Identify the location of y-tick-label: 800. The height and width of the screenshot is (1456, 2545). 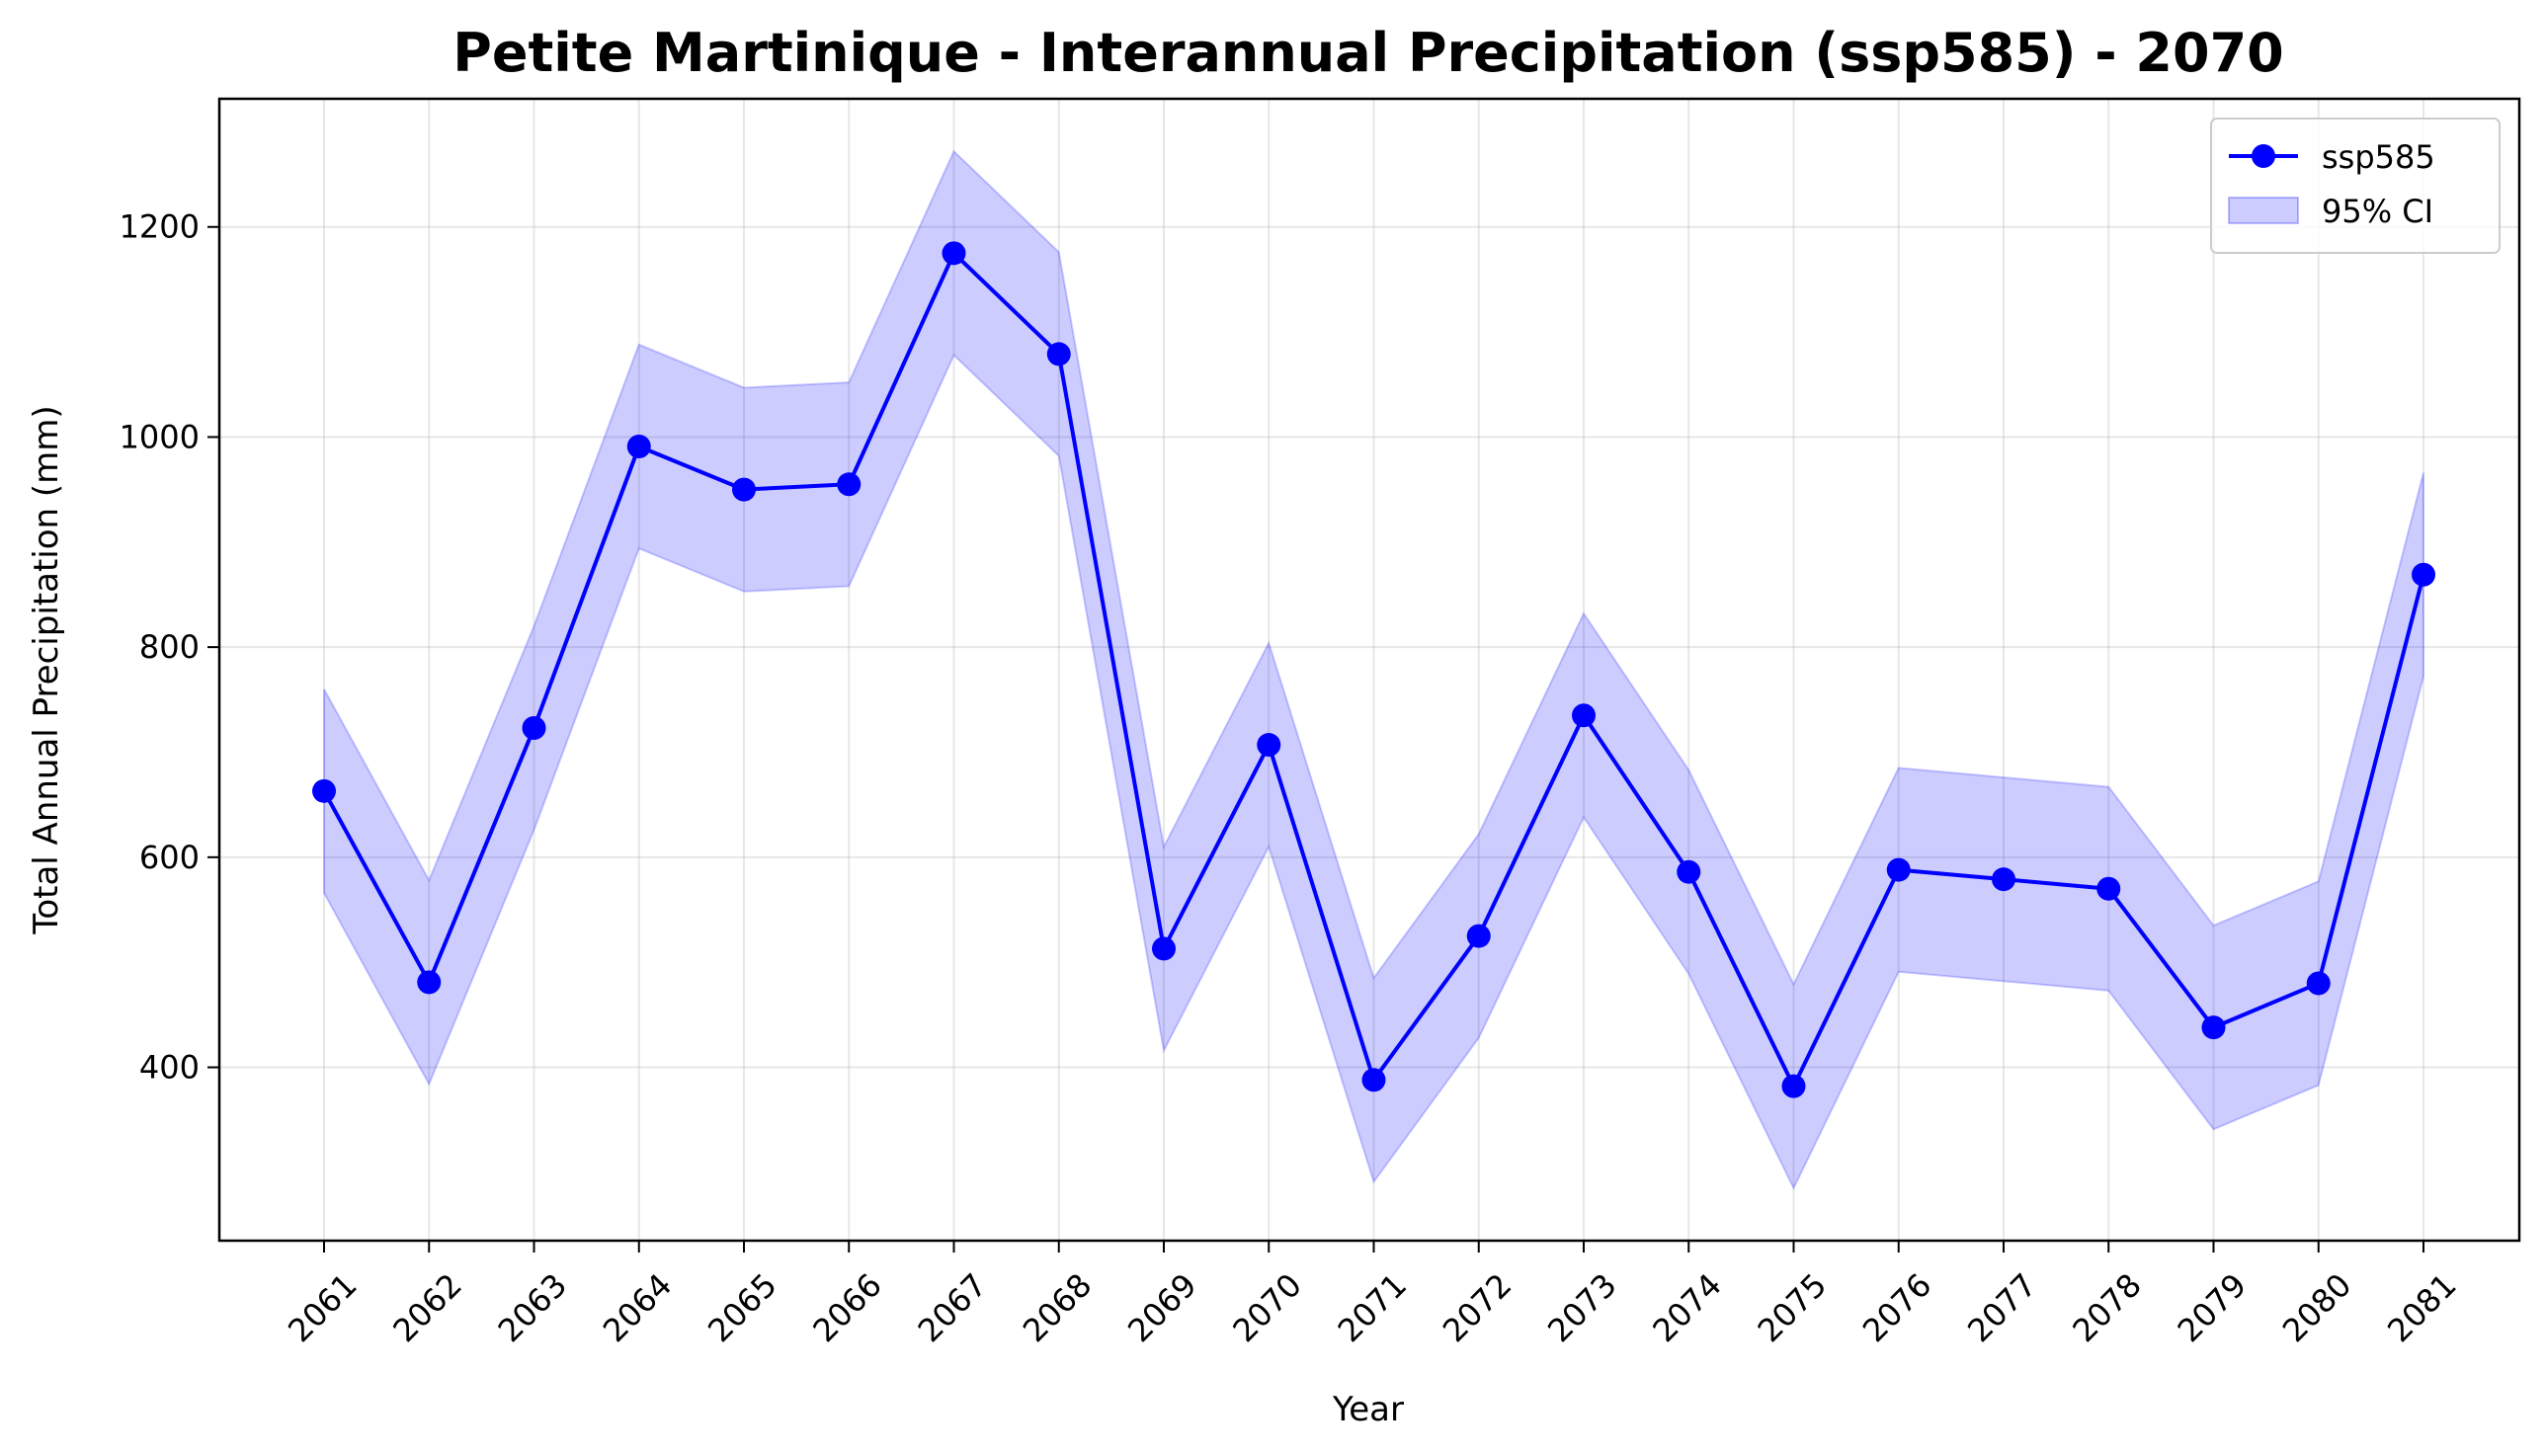
(169, 647).